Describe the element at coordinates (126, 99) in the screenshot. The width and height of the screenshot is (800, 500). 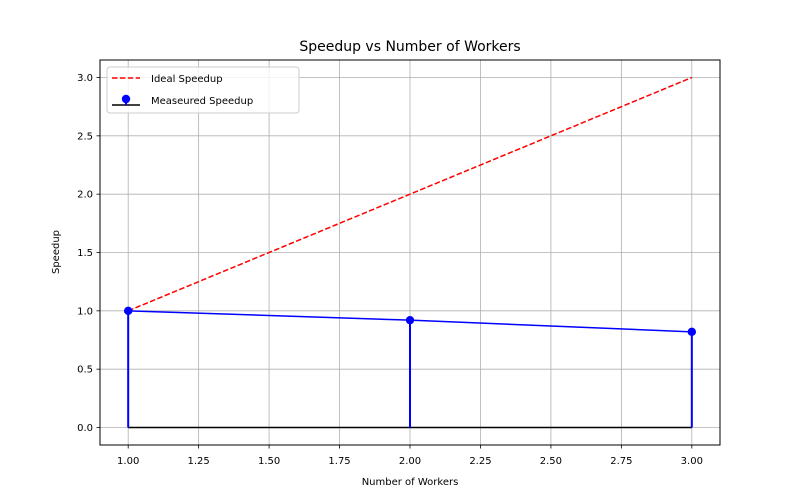
I see `legend-measured-marker` at that location.